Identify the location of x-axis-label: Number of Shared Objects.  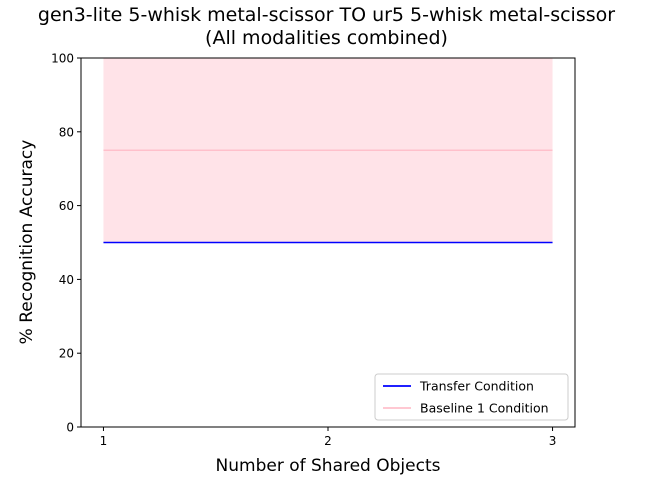
(328, 466).